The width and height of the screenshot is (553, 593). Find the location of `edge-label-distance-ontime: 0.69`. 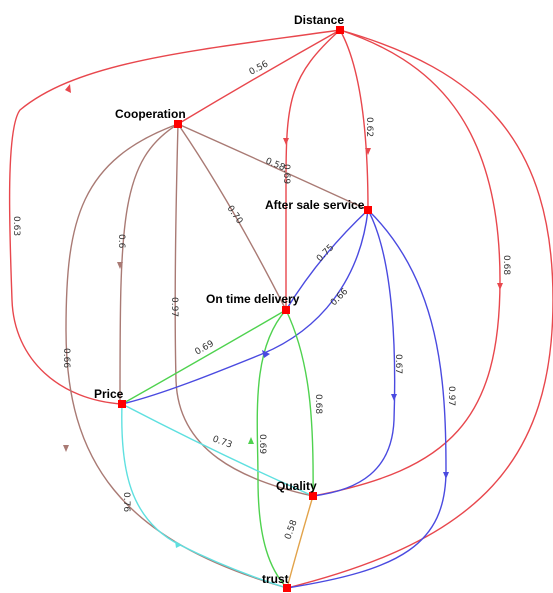

edge-label-distance-ontime: 0.69 is located at coordinates (286, 174).